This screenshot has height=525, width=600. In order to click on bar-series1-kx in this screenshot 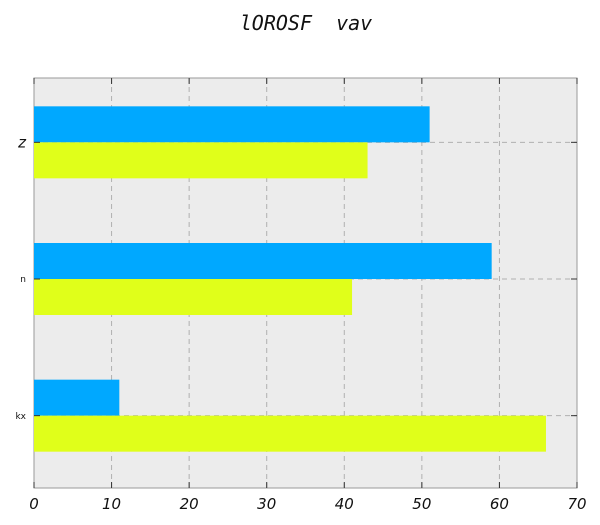, I will do `click(77, 397)`.